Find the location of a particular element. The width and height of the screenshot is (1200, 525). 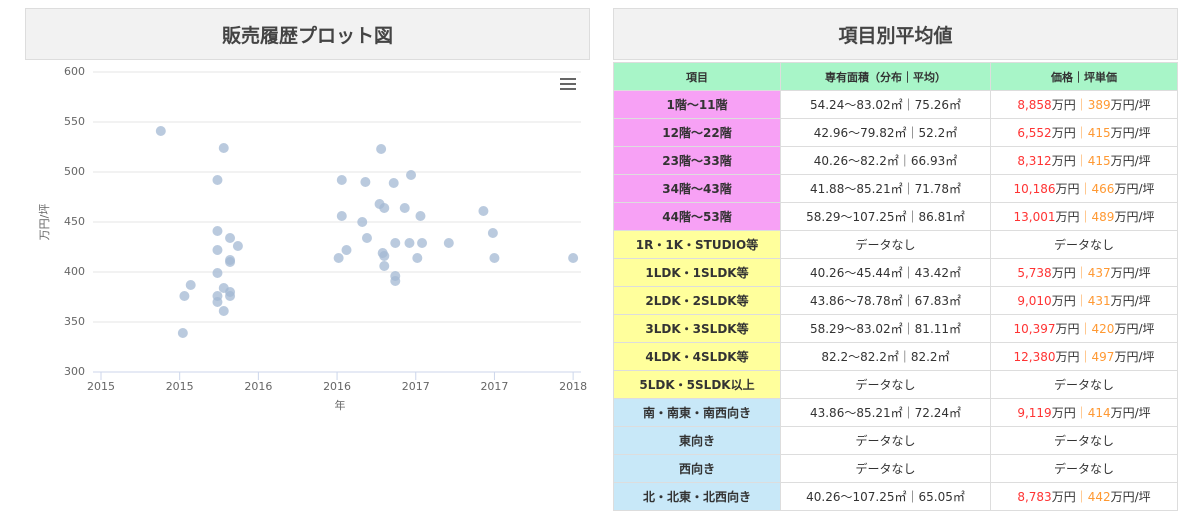

area-cell: 58.29～107.25㎡｜86.81㎡ is located at coordinates (885, 216).